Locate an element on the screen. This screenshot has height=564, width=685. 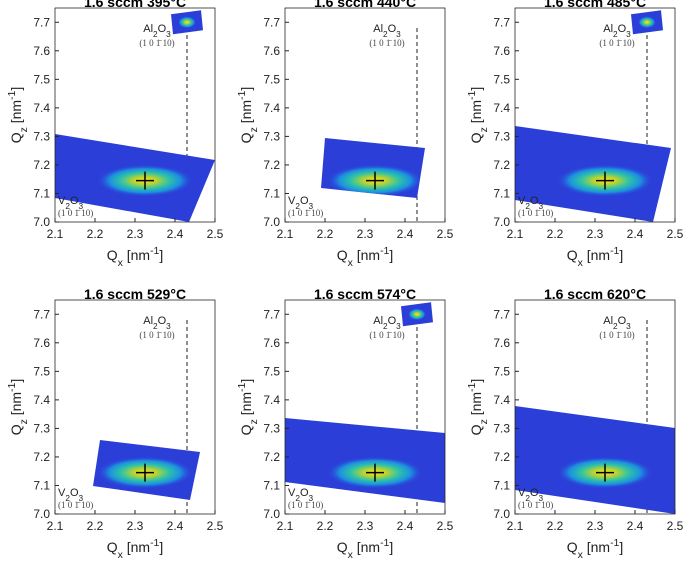
panel-title: 1.6 sccm 395°C is located at coordinates (135, 5).